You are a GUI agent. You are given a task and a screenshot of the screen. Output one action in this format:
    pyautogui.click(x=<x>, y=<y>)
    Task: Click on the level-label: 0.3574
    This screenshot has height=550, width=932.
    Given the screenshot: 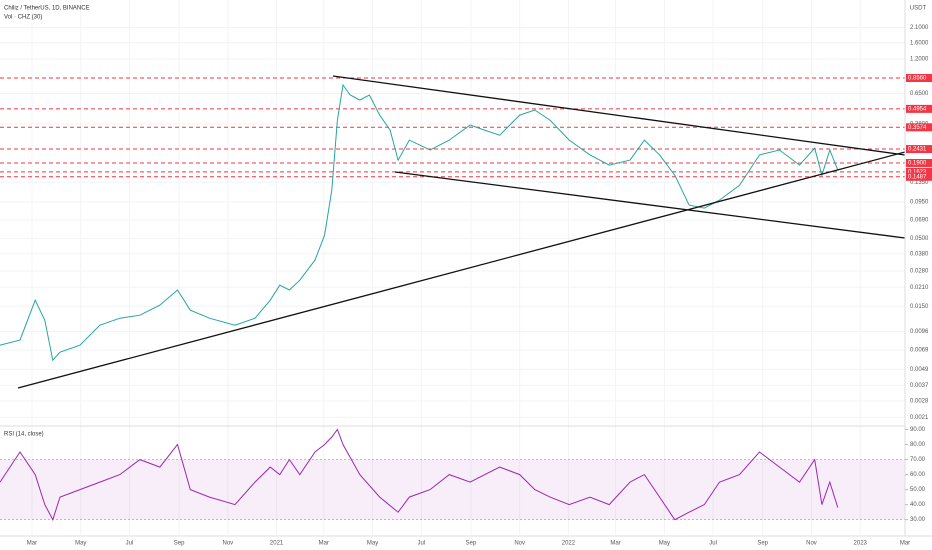 What is the action you would take?
    pyautogui.click(x=917, y=128)
    